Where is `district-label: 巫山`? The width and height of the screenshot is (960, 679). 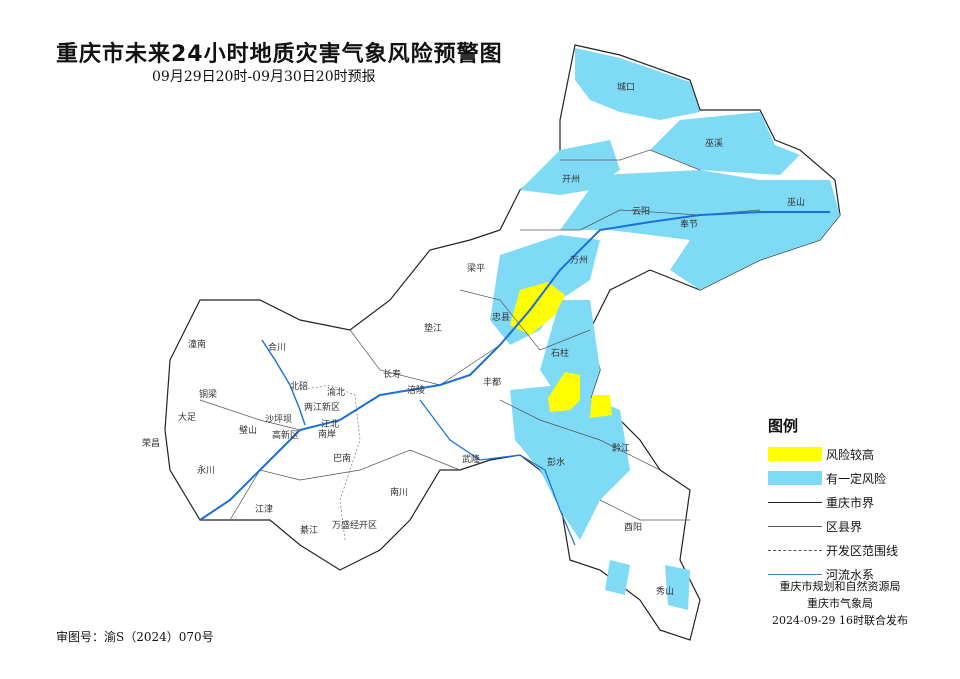 district-label: 巫山 is located at coordinates (796, 202).